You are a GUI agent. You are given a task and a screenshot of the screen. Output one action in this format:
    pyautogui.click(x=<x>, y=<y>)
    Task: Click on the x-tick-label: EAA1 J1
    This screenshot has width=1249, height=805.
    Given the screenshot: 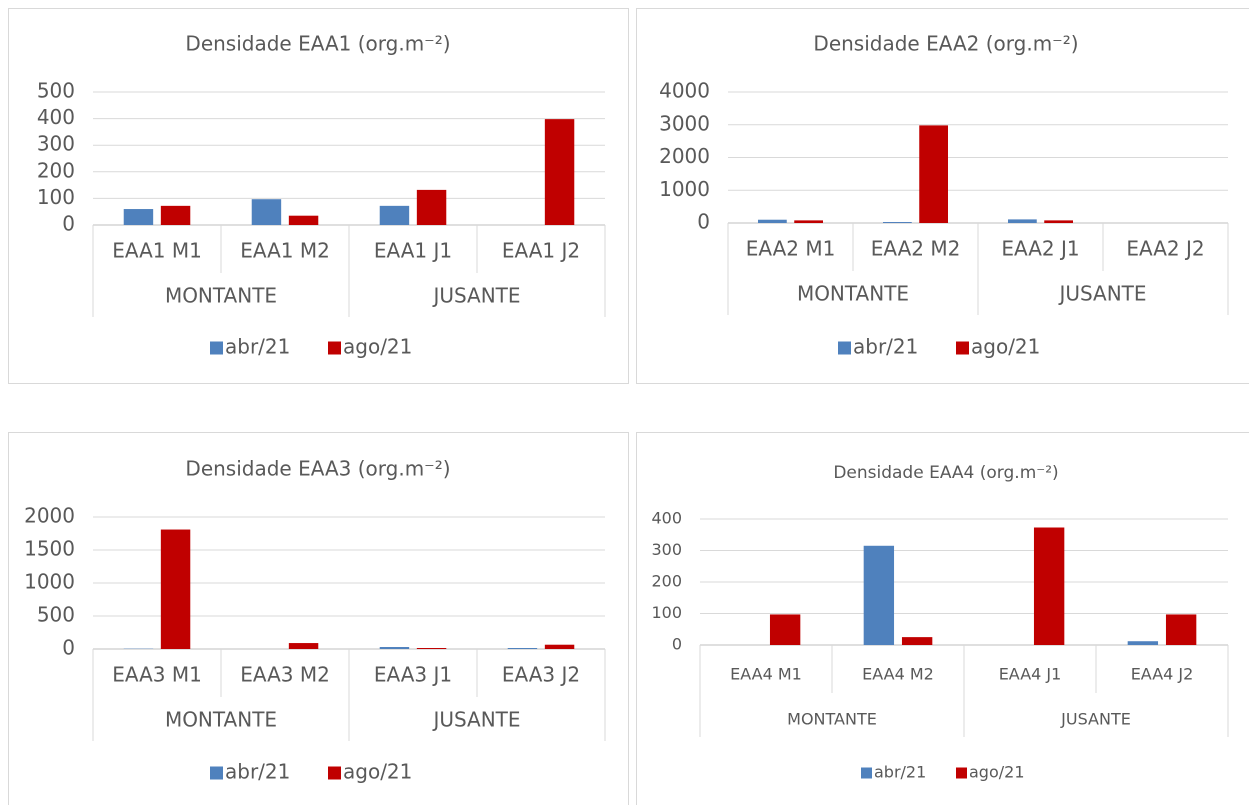 What is the action you would take?
    pyautogui.click(x=413, y=251)
    